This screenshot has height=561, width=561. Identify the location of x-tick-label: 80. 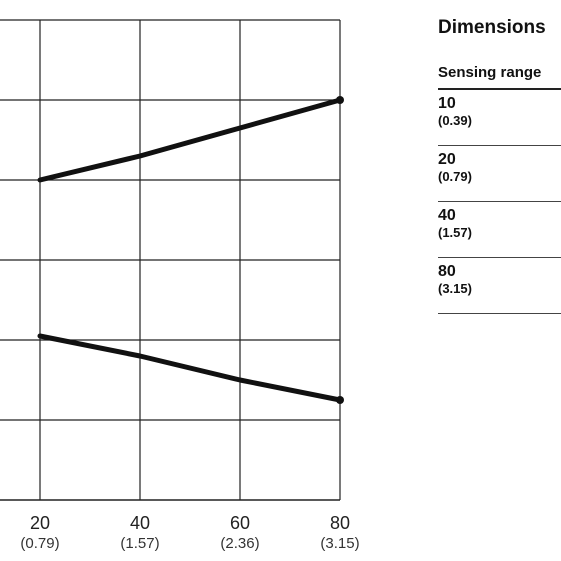
(340, 523).